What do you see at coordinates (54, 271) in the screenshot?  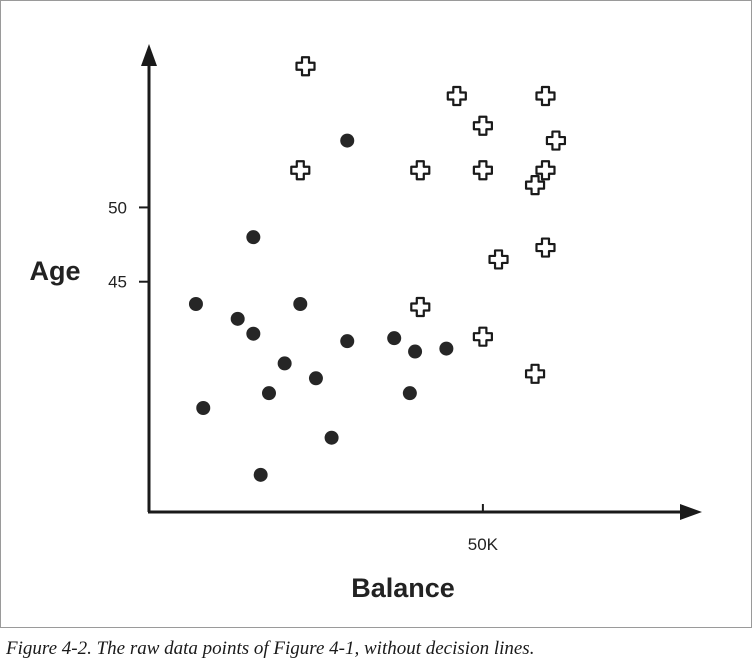 I see `y-axis-title: Age` at bounding box center [54, 271].